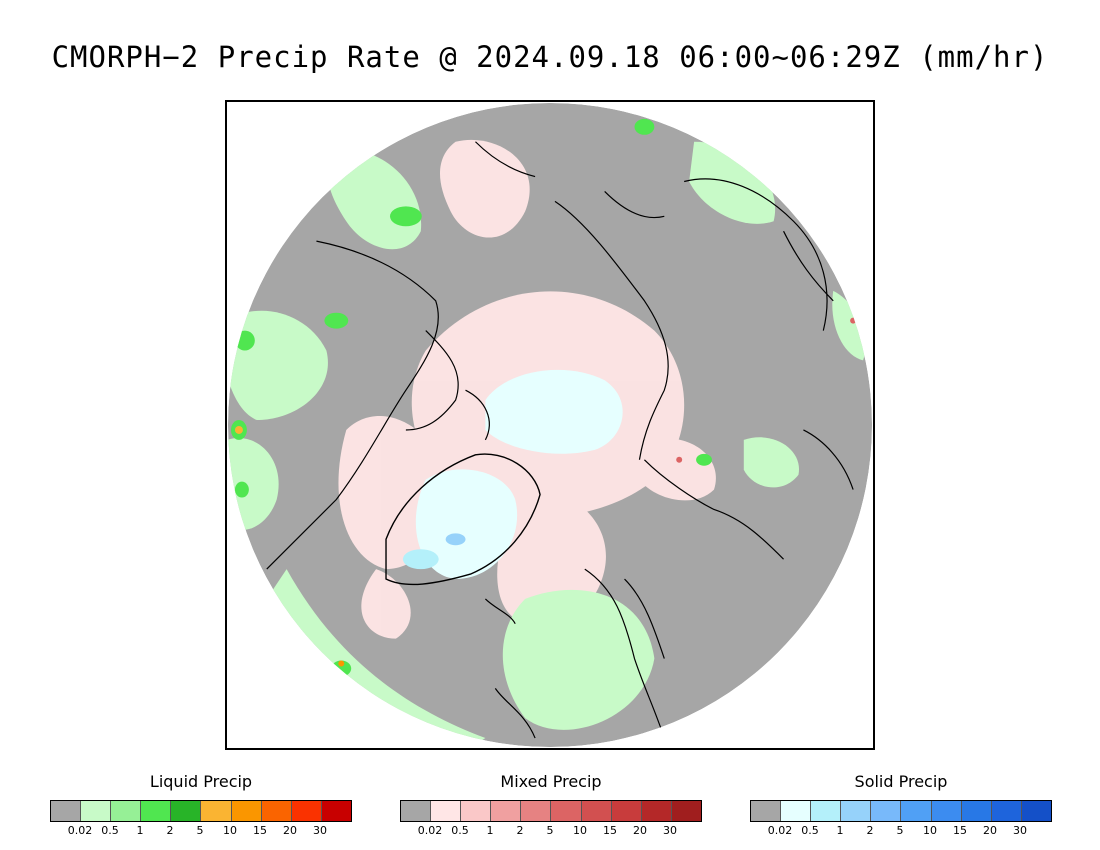 The image size is (1100, 850). I want to click on legend-liquid: Liquid Precip 0.02 0.5 1 2 5 10 15 20 30, so click(201, 805).